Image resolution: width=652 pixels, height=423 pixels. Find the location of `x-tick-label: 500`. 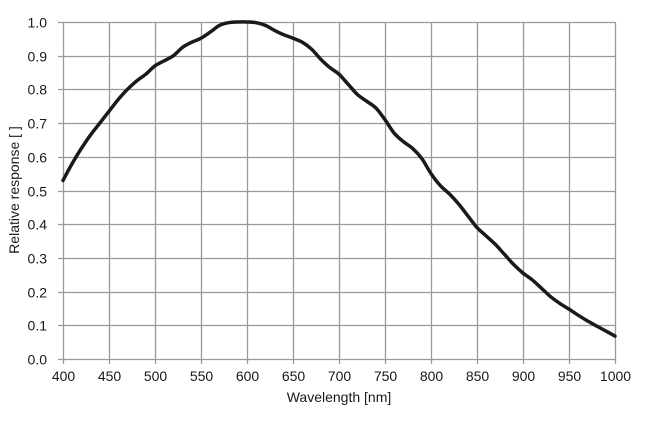

x-tick-label: 500 is located at coordinates (156, 376).